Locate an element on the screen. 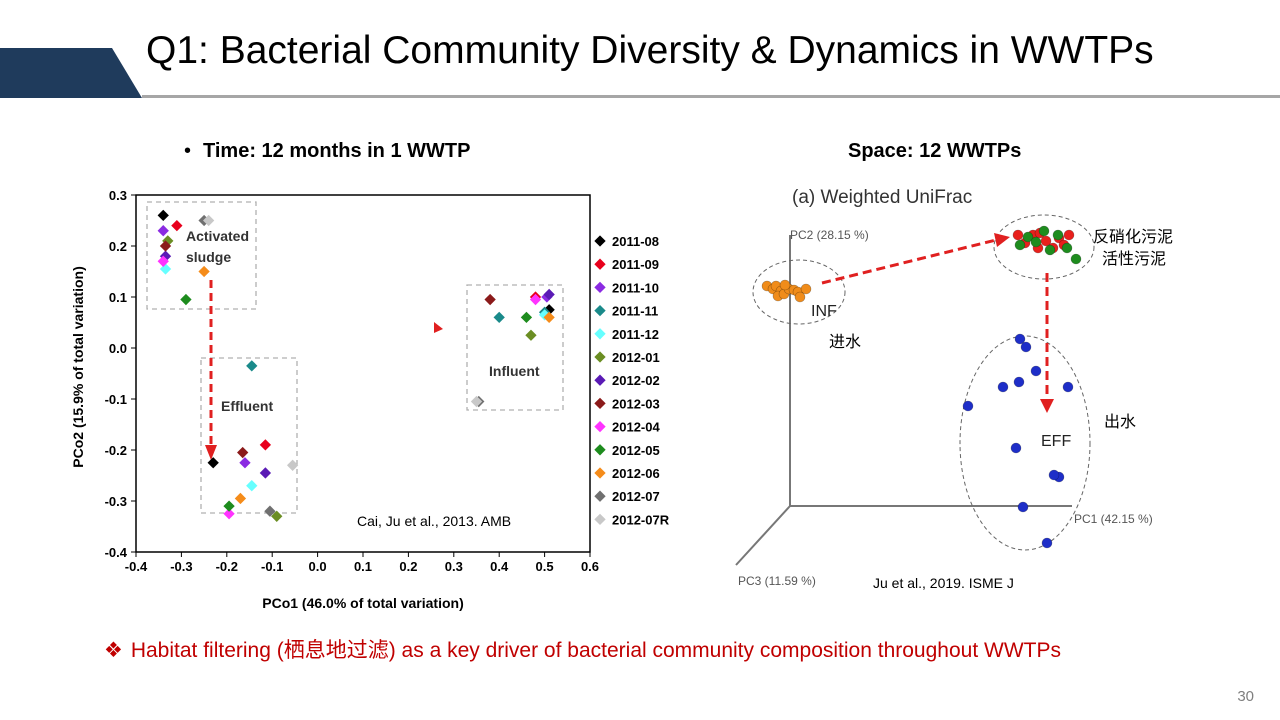 This screenshot has width=1280, height=720. pc1-axis-label: PC1 (42.15 %) is located at coordinates (1113, 519).